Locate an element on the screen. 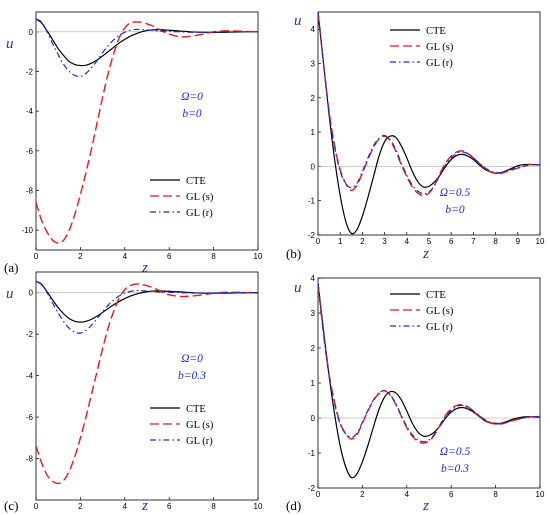  y-tick-label: -10 is located at coordinates (27, 230).